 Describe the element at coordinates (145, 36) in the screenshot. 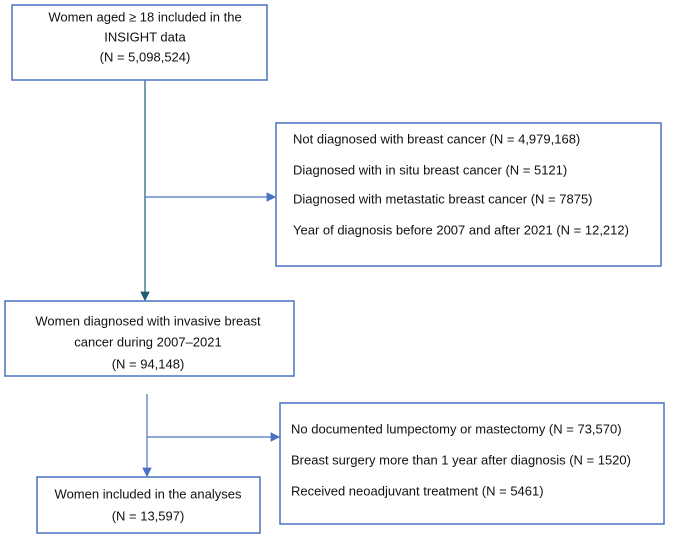

I see `box-text: INSIGHT data` at that location.